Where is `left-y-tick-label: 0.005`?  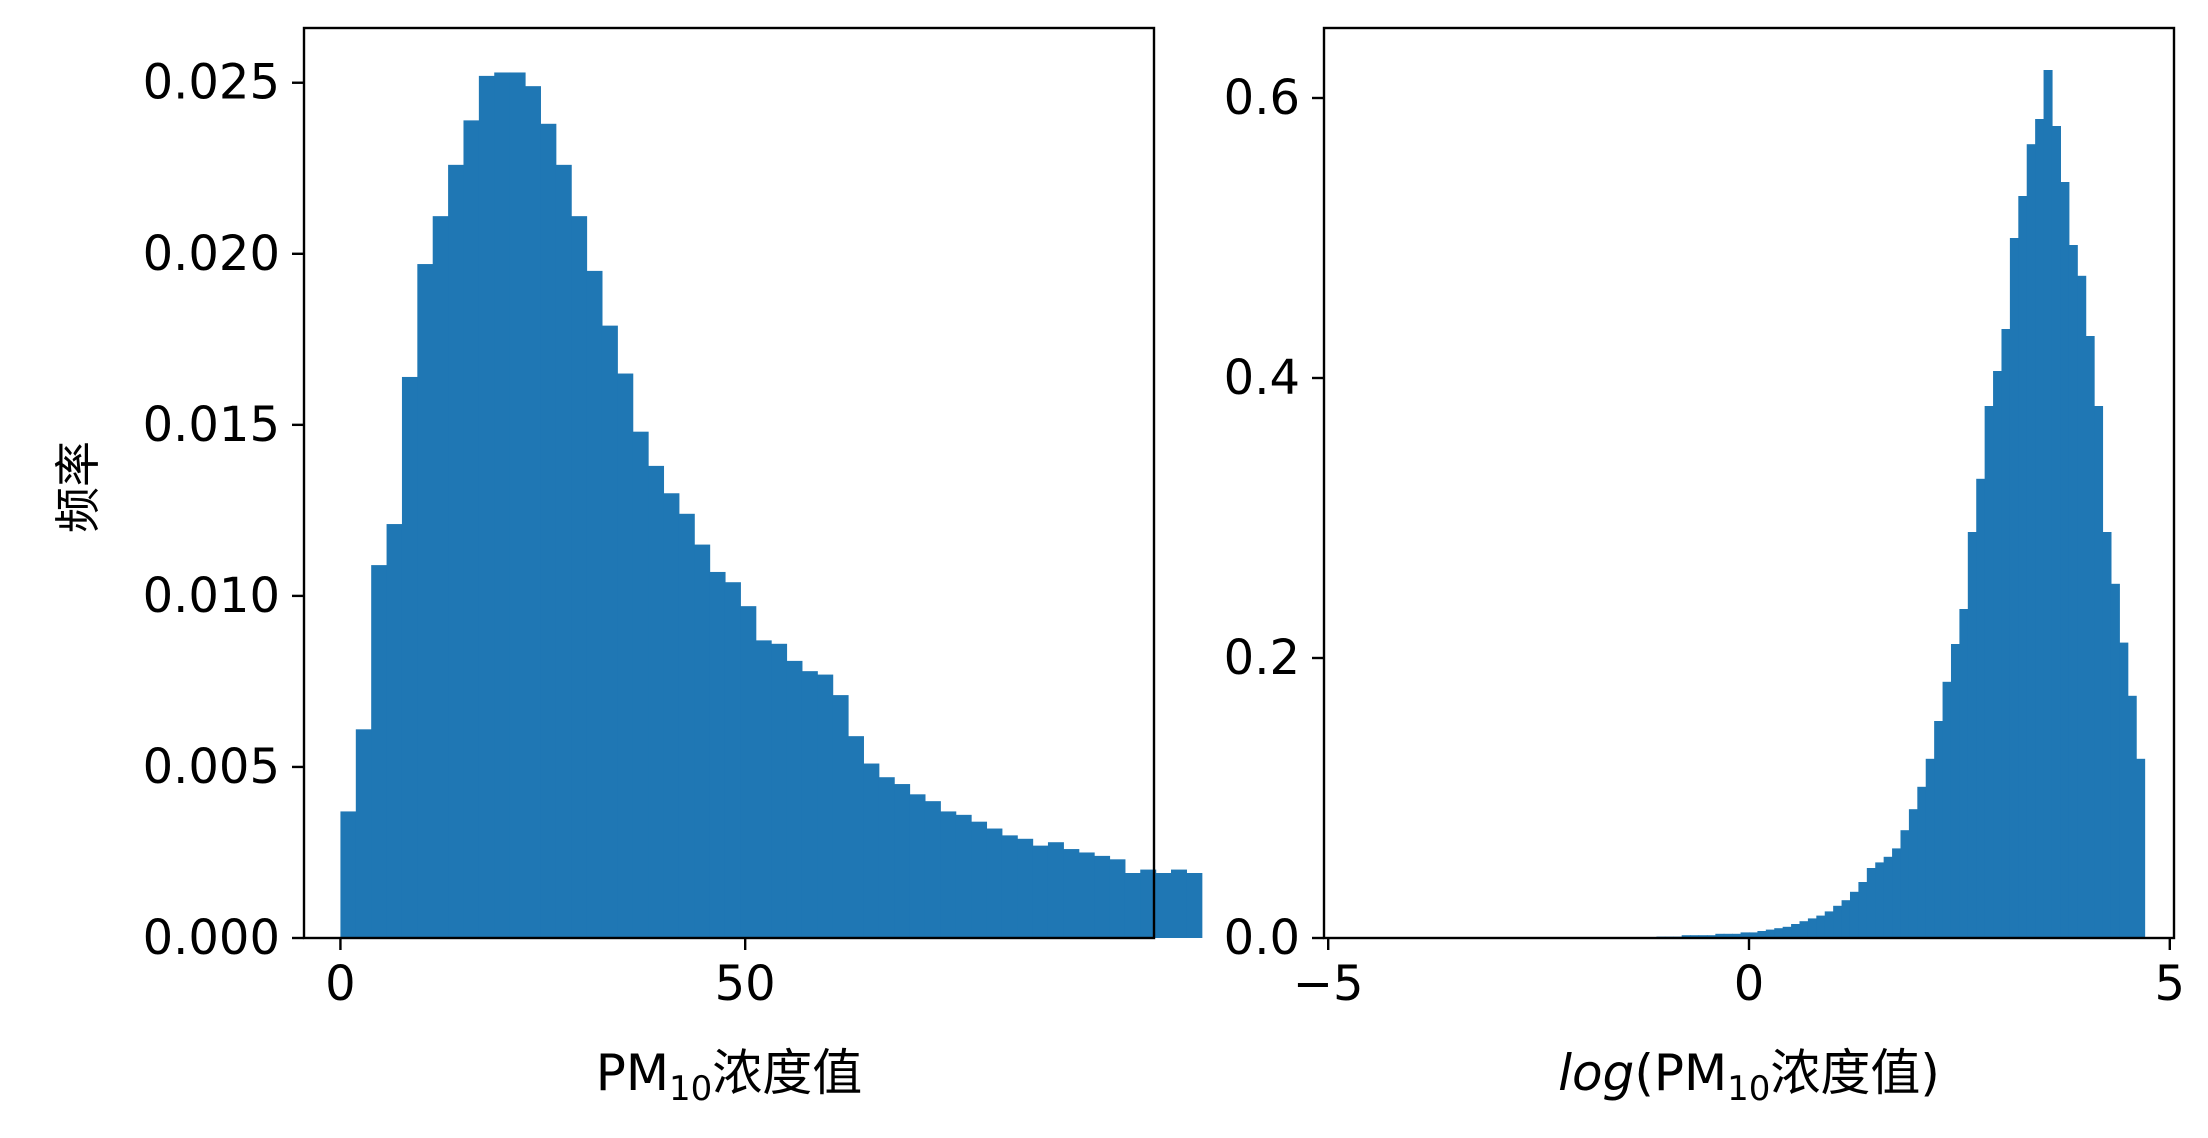
left-y-tick-label: 0.005 is located at coordinates (211, 767).